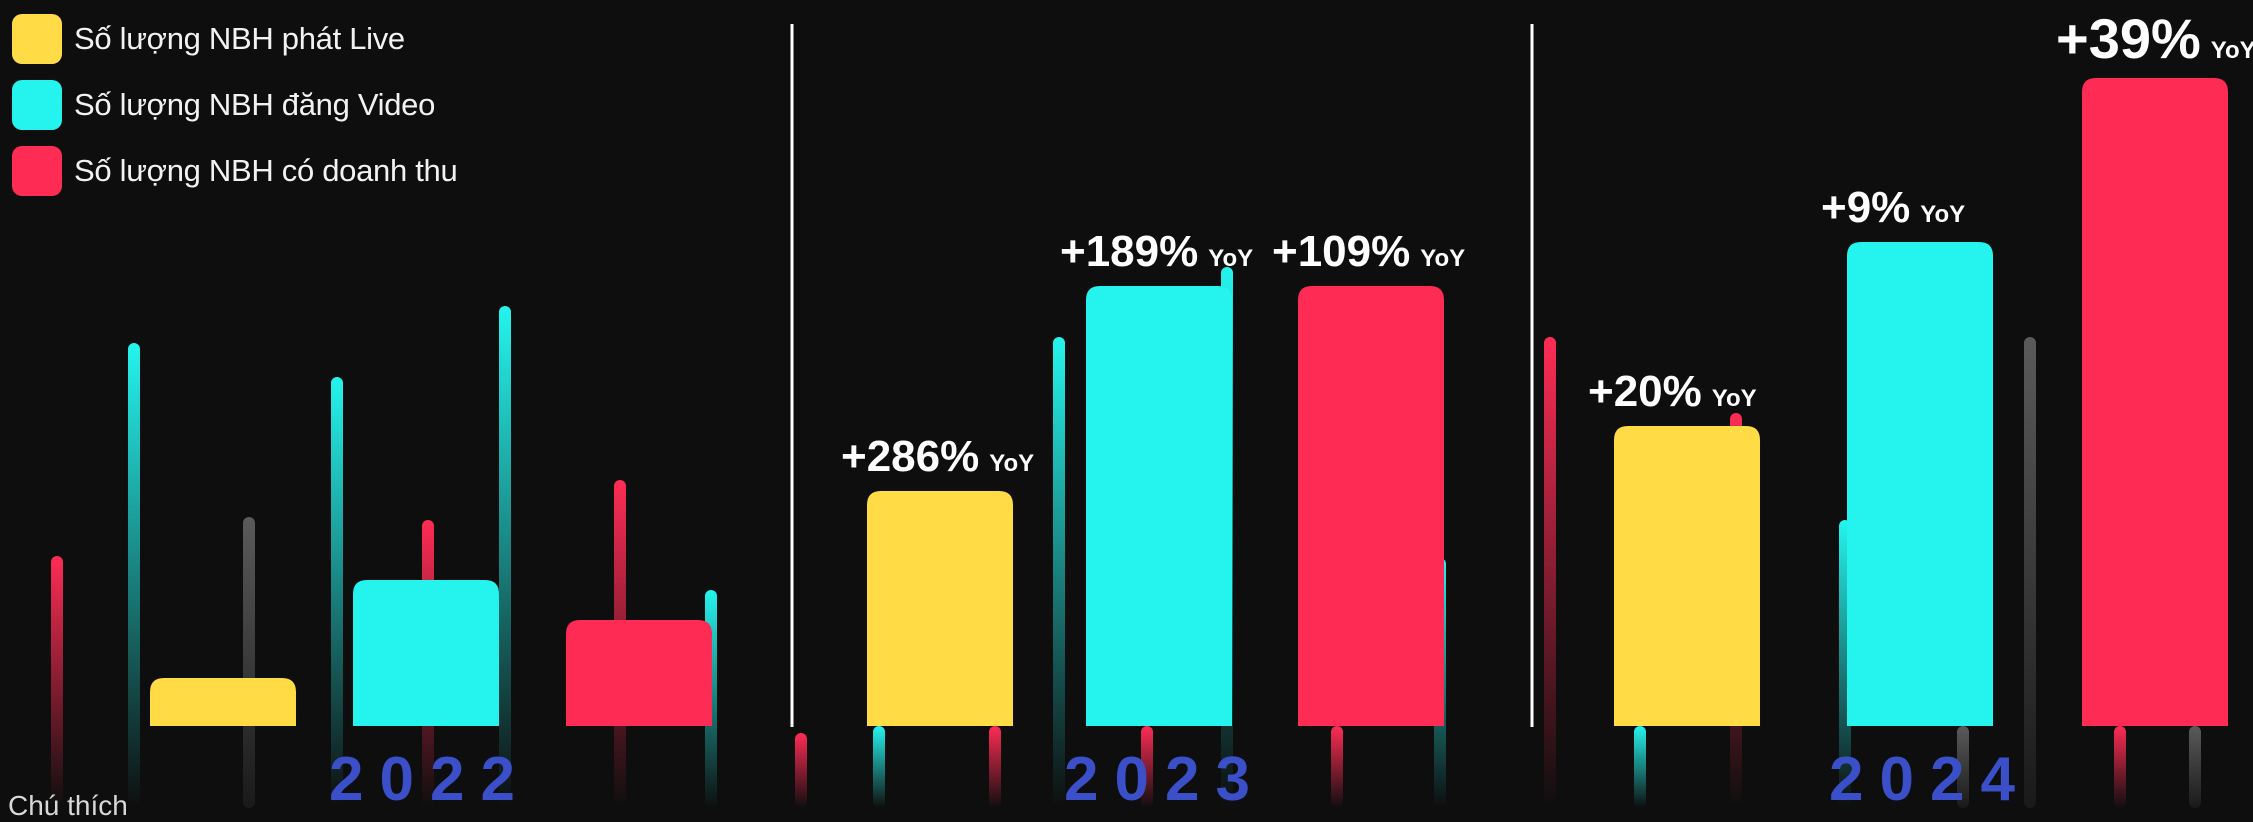  What do you see at coordinates (940, 608) in the screenshot?
I see `bar-2023-s0` at bounding box center [940, 608].